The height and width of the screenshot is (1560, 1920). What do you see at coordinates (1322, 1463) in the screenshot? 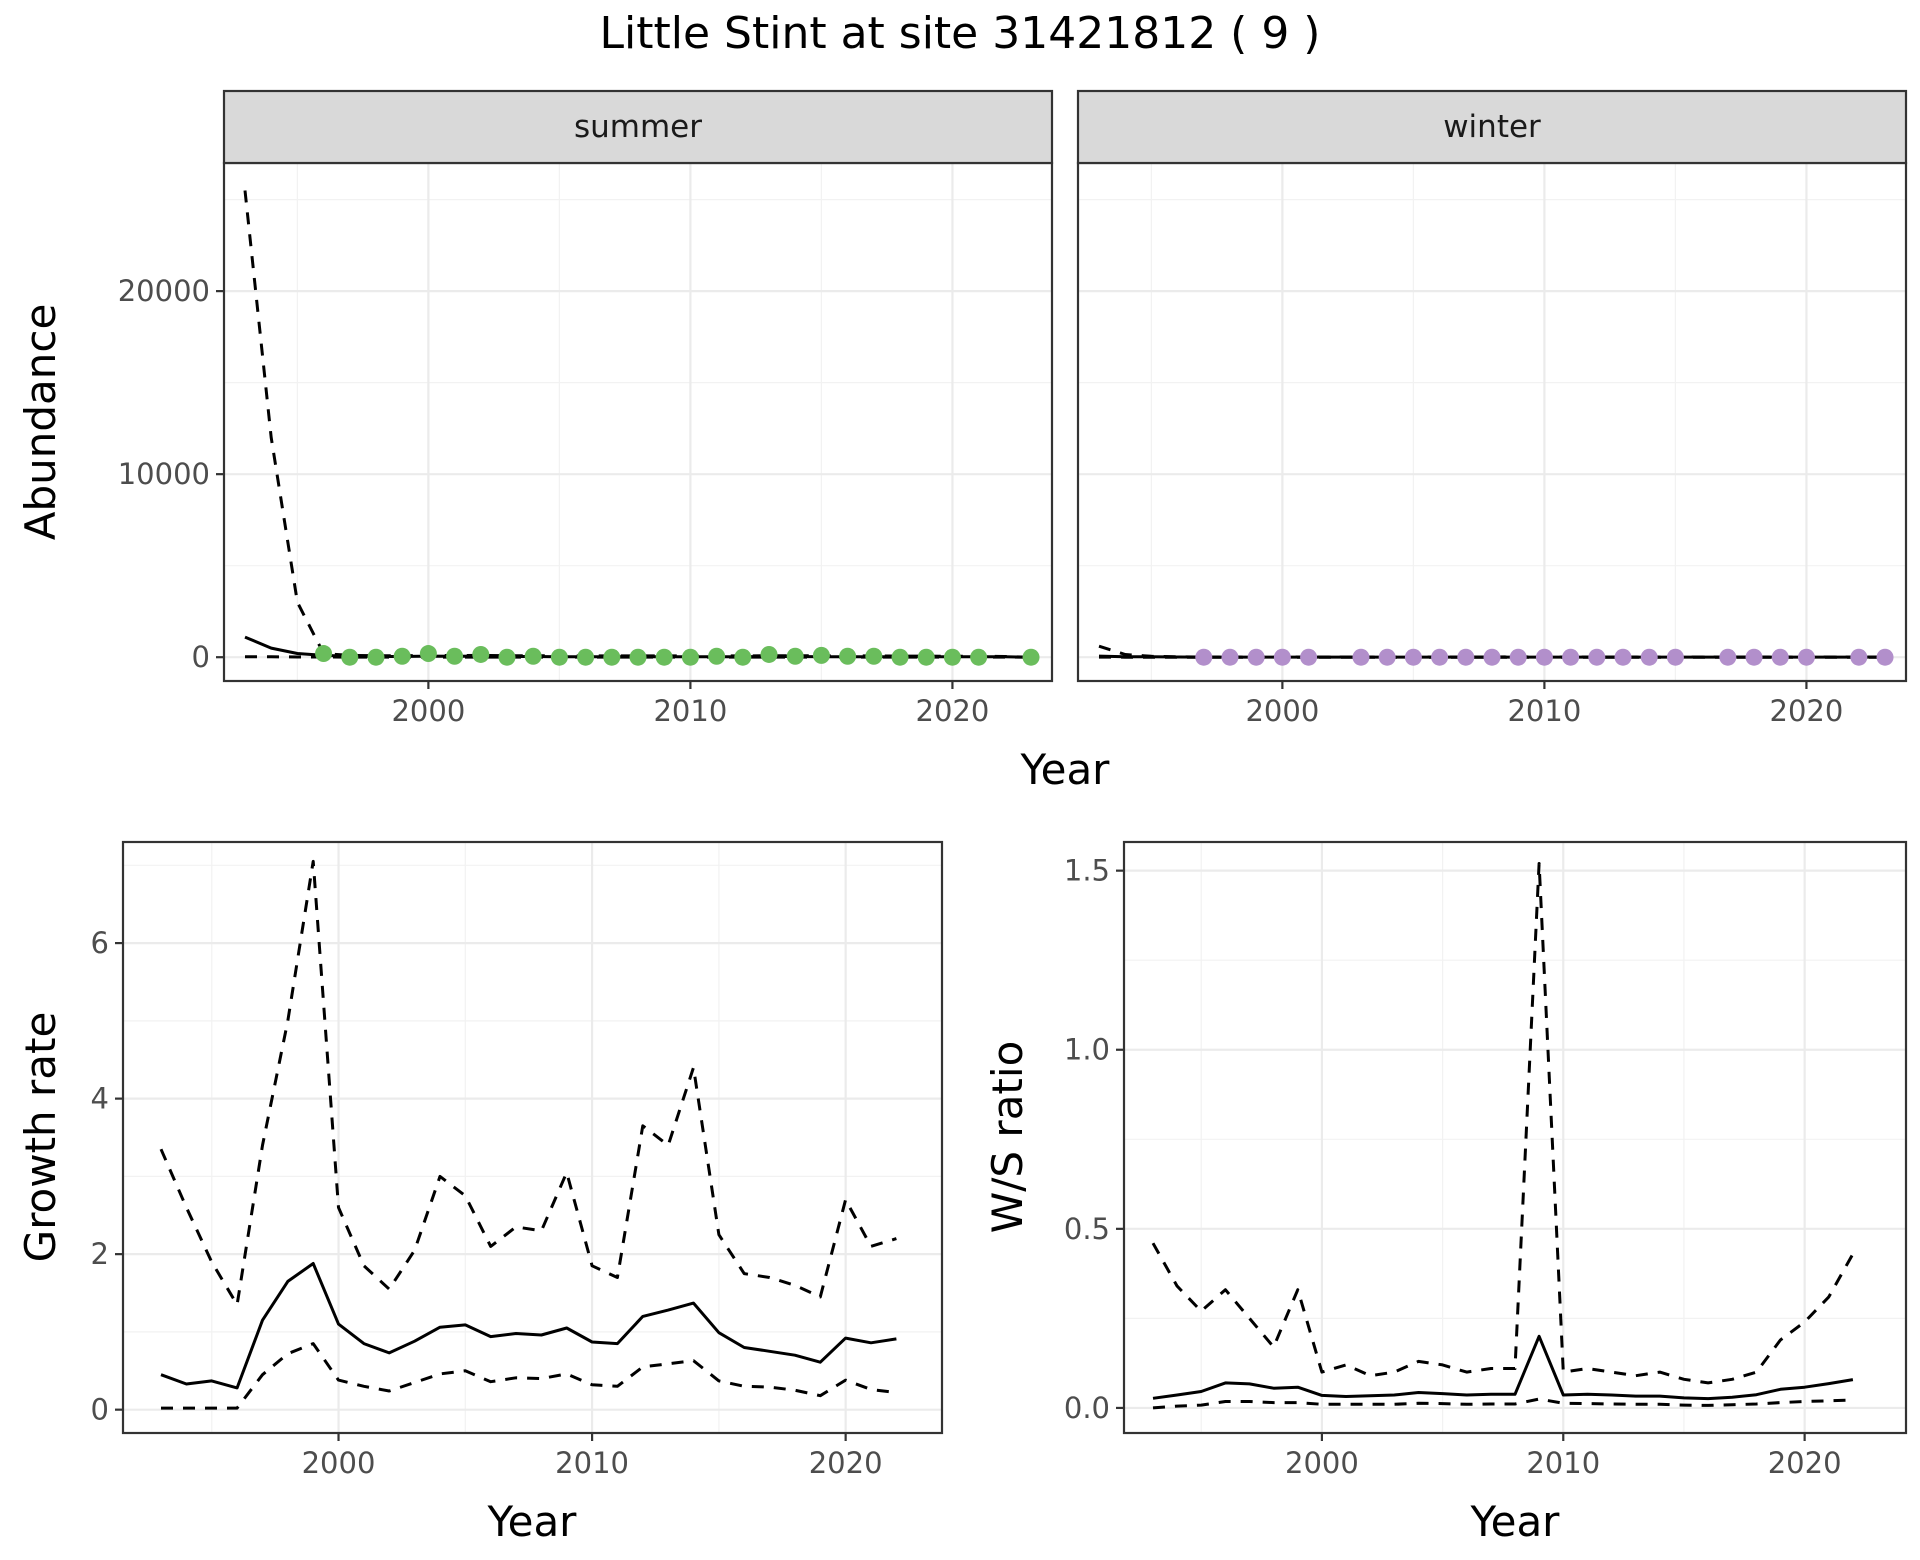
I see `ws-ratio-x-tick-label: 2000` at bounding box center [1322, 1463].